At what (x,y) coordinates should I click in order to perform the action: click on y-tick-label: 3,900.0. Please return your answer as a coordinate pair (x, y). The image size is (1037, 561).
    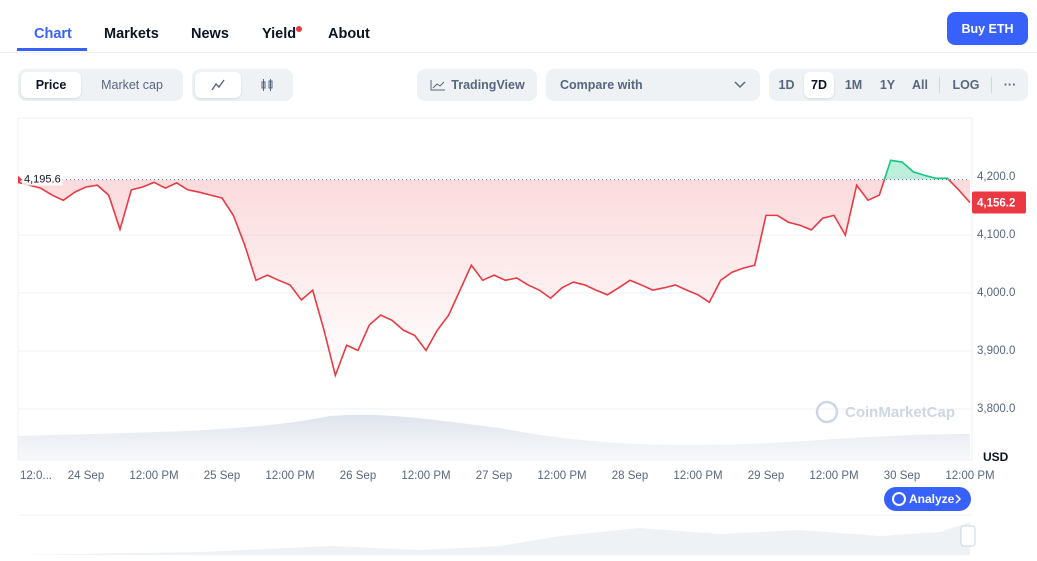
    Looking at the image, I should click on (996, 351).